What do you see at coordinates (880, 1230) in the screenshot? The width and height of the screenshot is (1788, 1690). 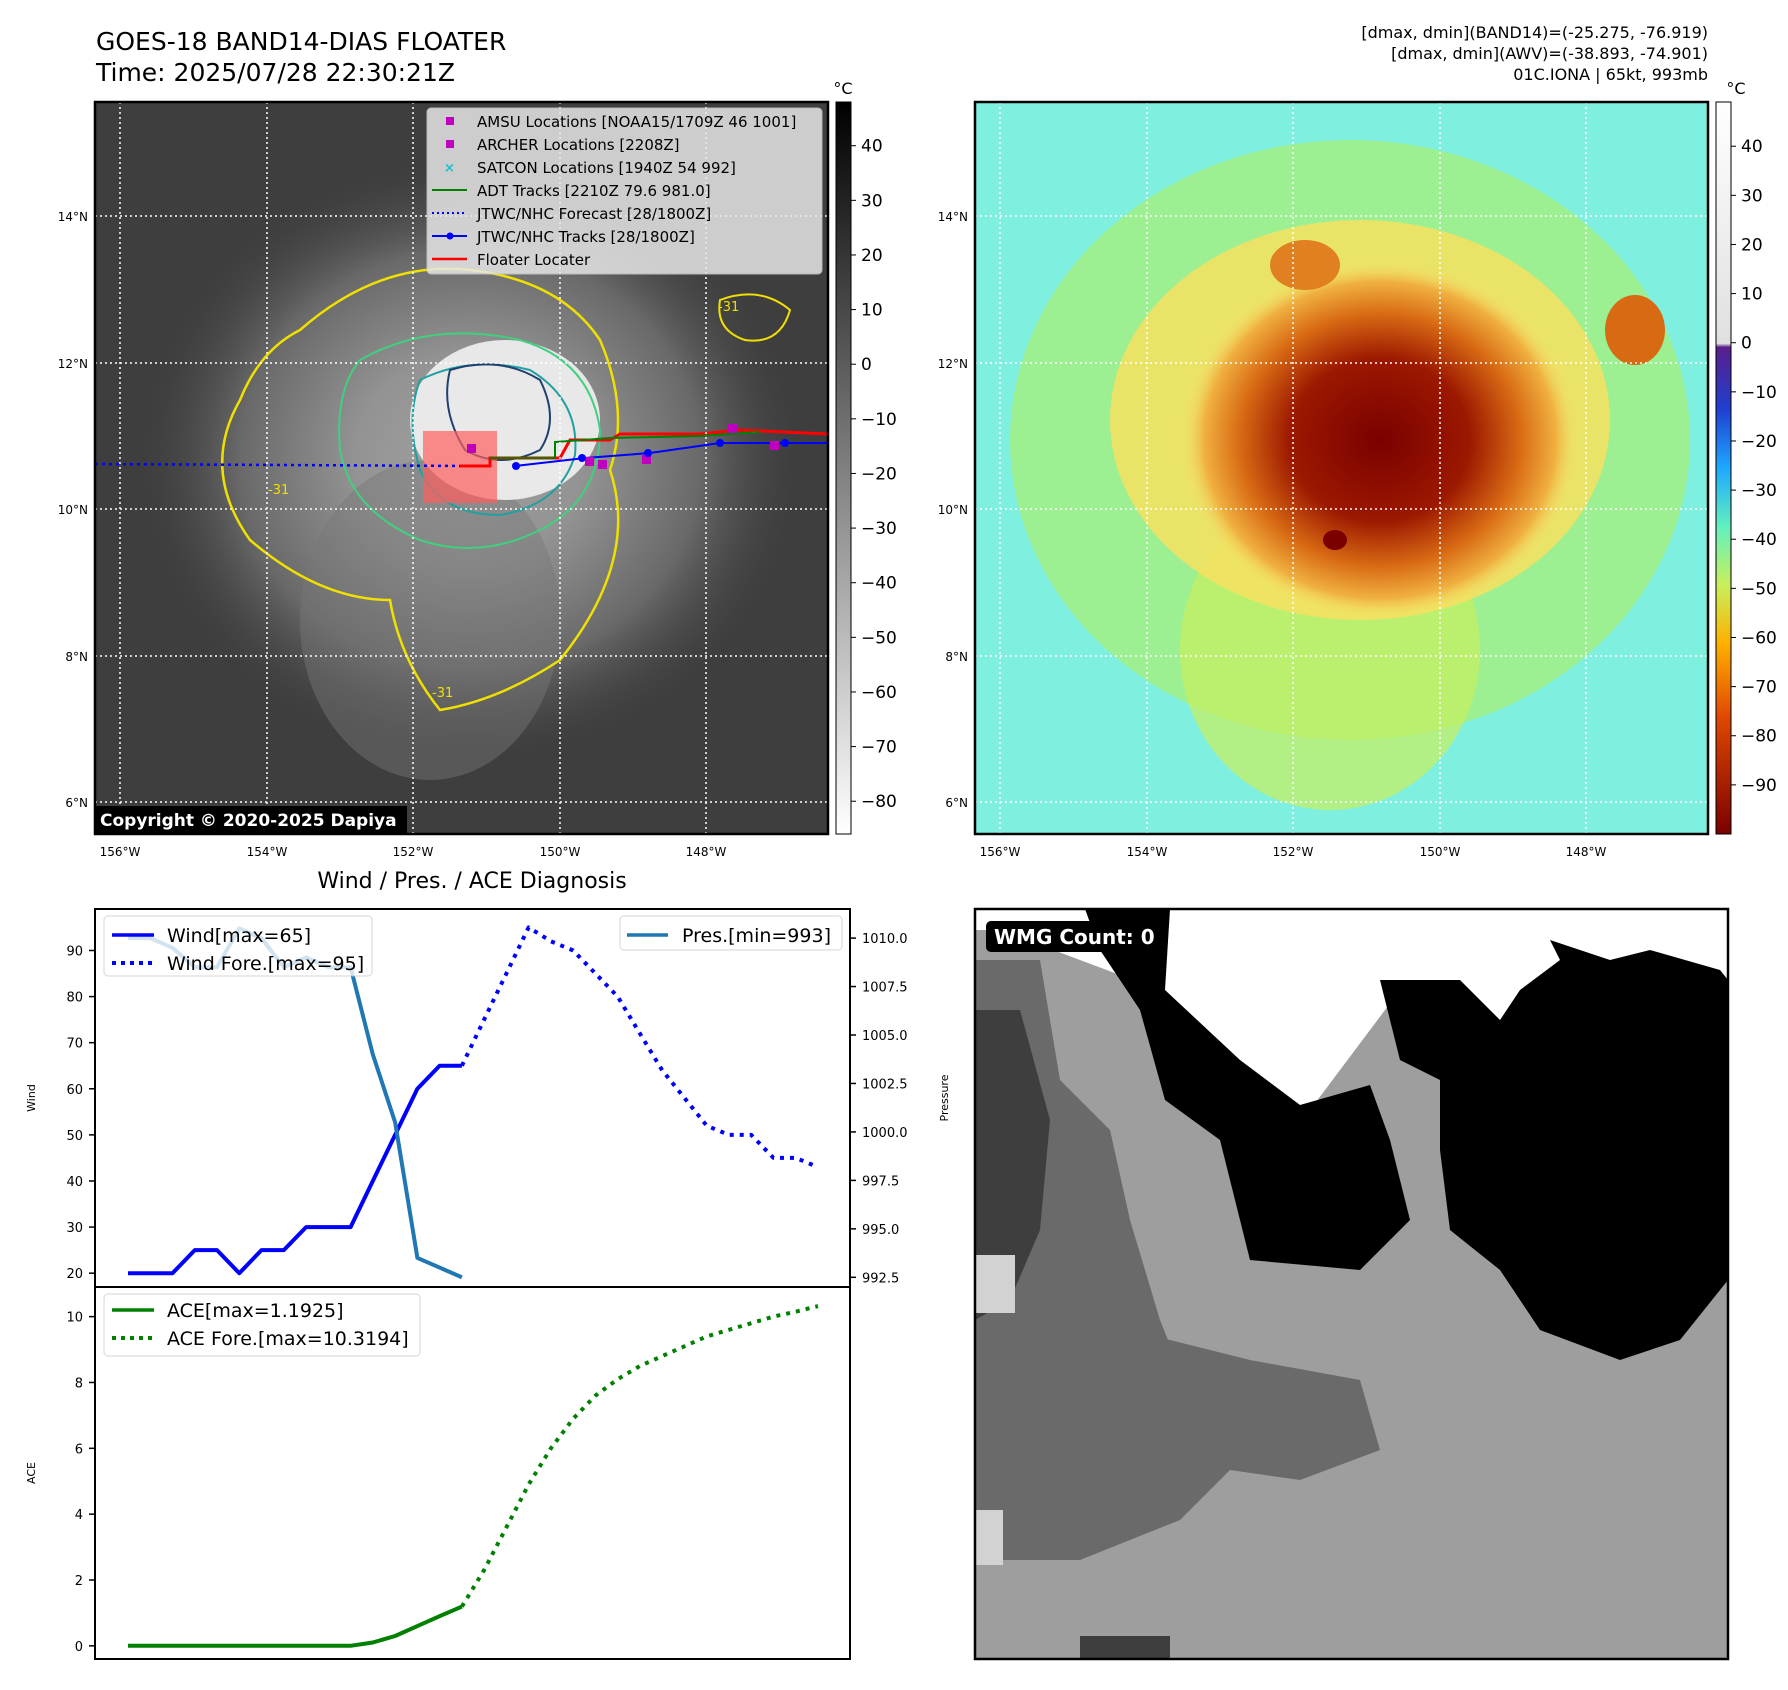 I see `pressure-y-tick-label: 995.0` at bounding box center [880, 1230].